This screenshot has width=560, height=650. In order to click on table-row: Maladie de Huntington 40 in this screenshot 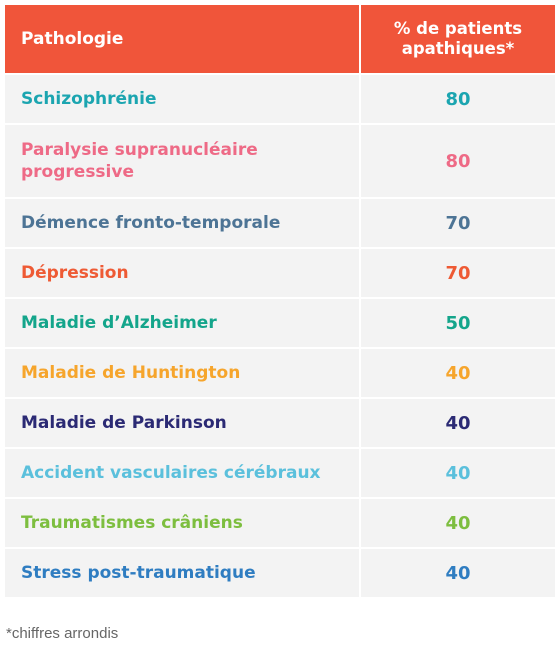, I will do `click(280, 374)`.